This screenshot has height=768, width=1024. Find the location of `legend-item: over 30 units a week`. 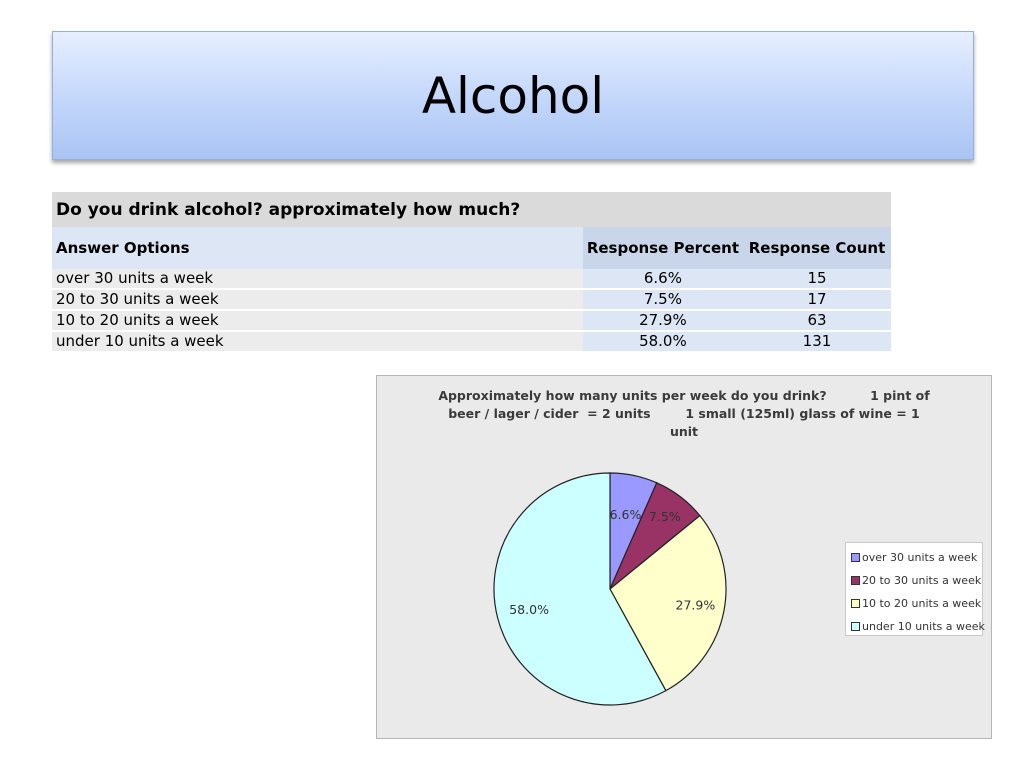

legend-item: over 30 units a week is located at coordinates (914, 557).